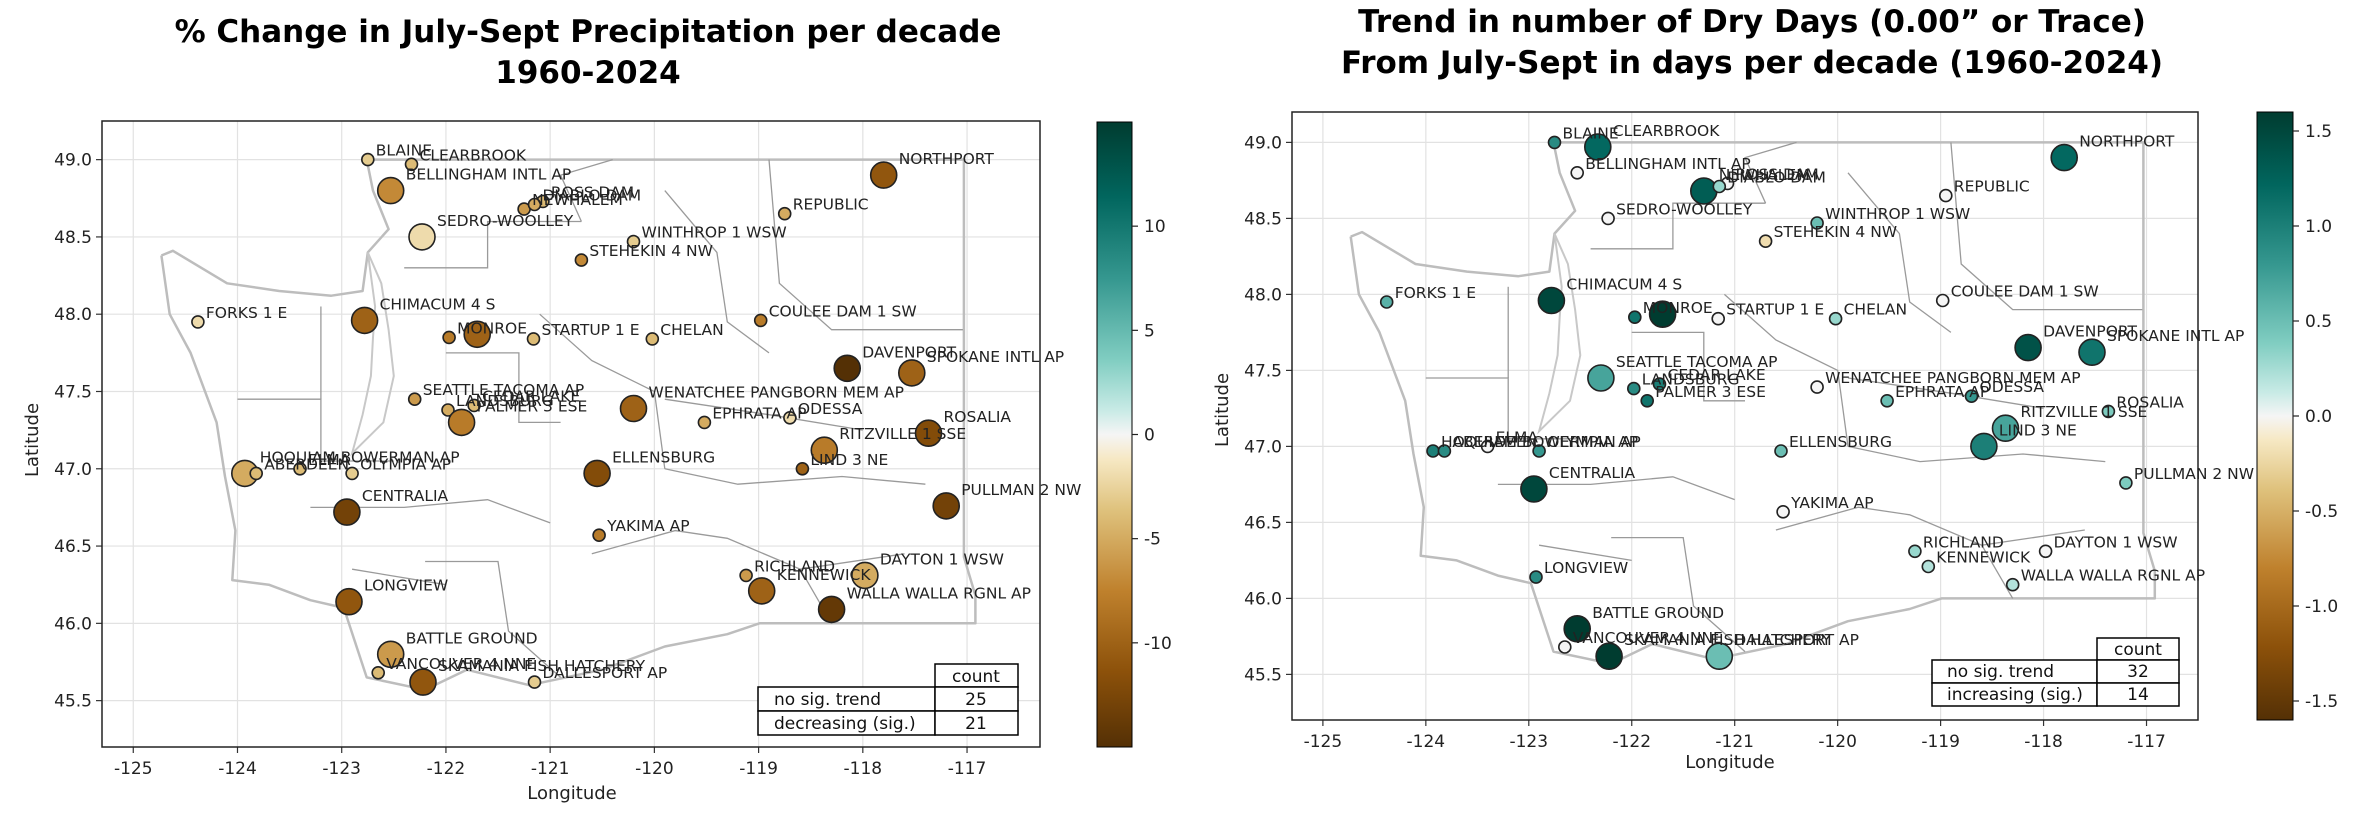  What do you see at coordinates (663, 457) in the screenshot?
I see `station-label: ELLENSBURG` at bounding box center [663, 457].